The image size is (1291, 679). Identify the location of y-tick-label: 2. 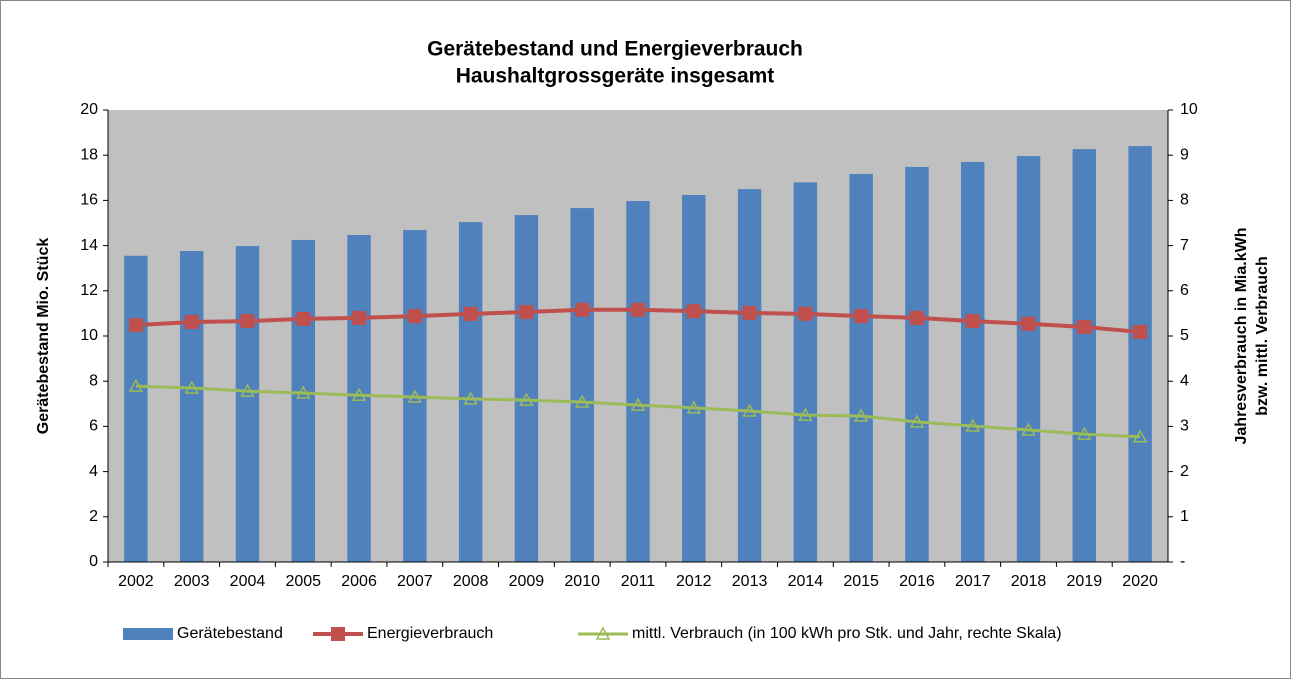
(93, 516).